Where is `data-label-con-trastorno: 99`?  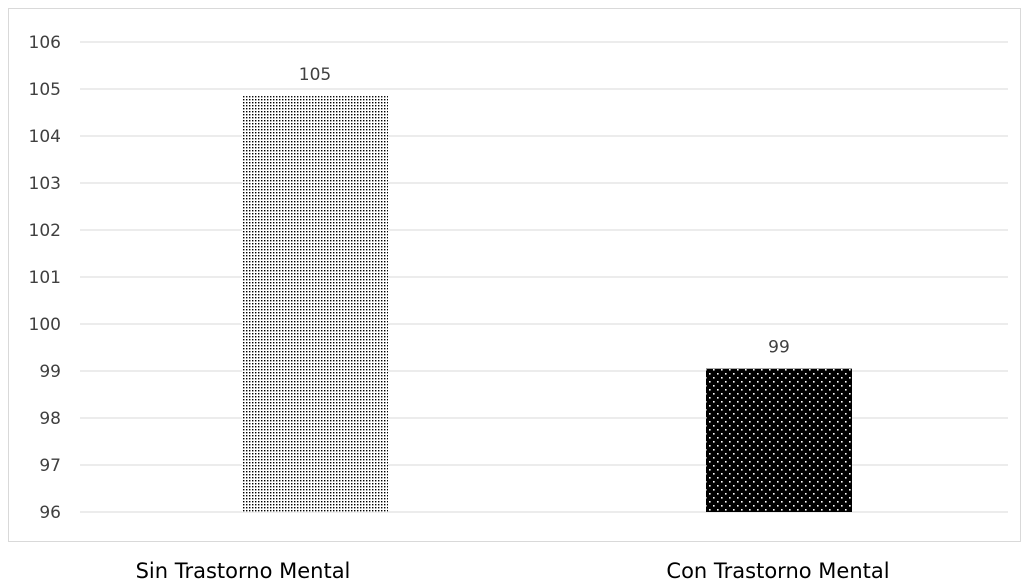
data-label-con-trastorno: 99 is located at coordinates (779, 348).